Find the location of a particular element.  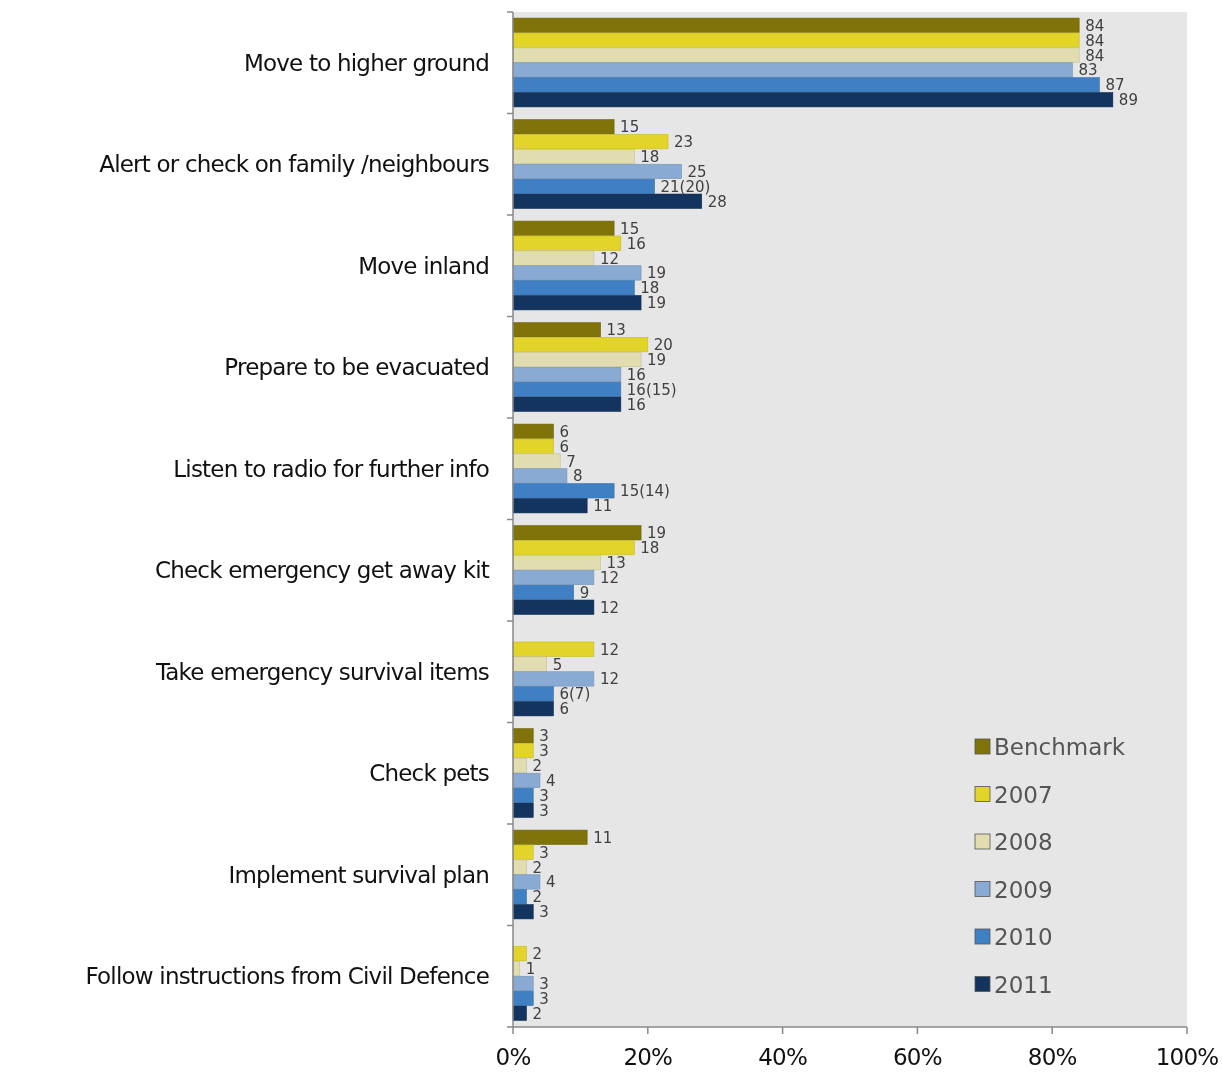

data-label: 4 is located at coordinates (550, 882).